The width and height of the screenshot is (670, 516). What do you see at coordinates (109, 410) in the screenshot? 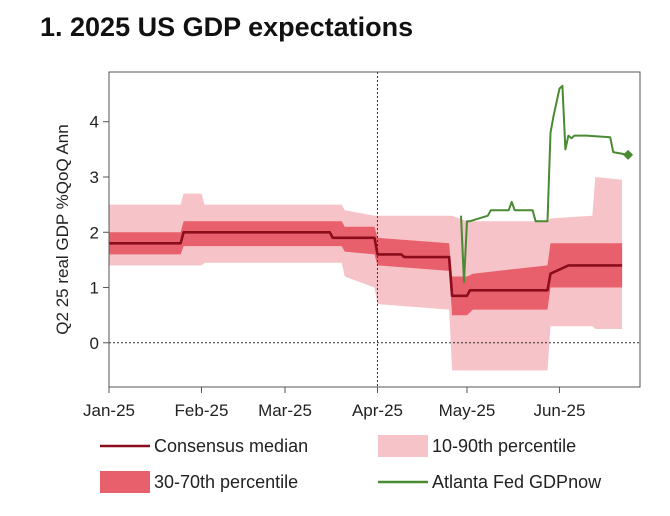
I see `x-tick-label: Jan-25` at bounding box center [109, 410].